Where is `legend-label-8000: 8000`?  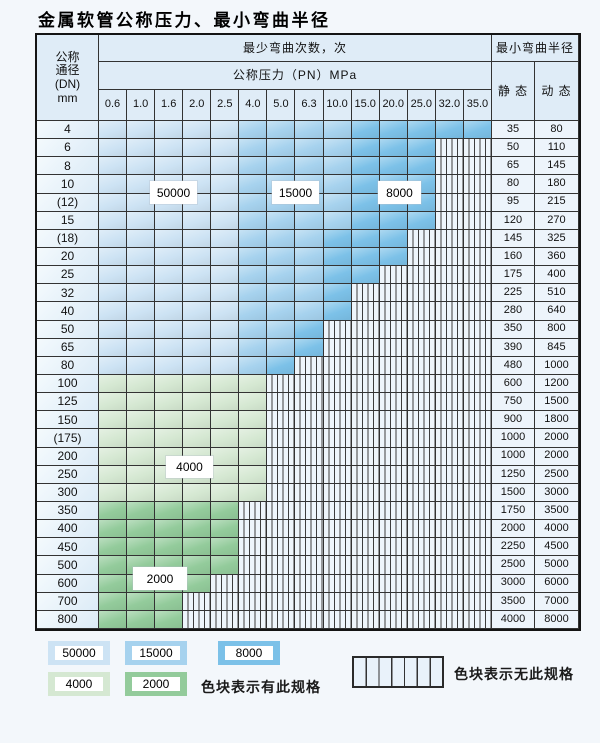 legend-label-8000: 8000 is located at coordinates (249, 653).